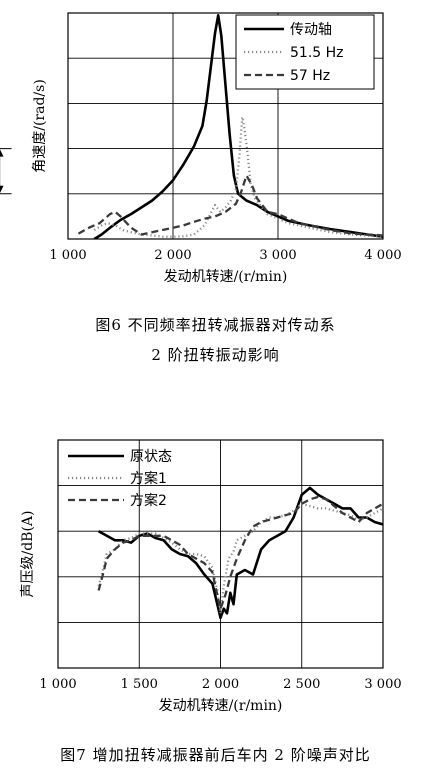 This screenshot has width=431, height=776. Describe the element at coordinates (2, 189) in the screenshot. I see `scale-bar-arrow-down` at that location.